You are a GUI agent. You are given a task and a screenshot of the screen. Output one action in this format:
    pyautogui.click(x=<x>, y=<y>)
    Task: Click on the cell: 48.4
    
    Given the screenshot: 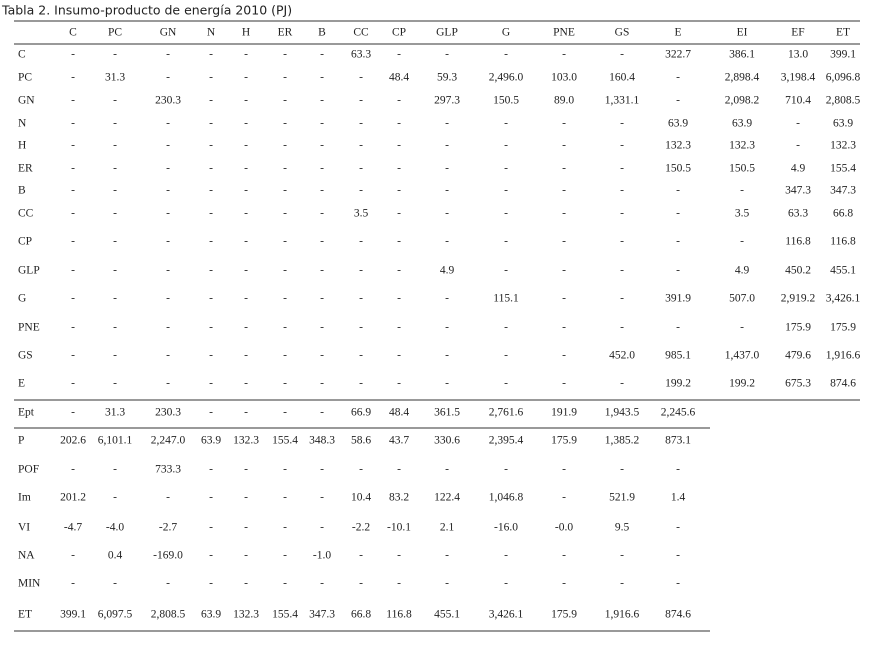 What is the action you would take?
    pyautogui.click(x=399, y=78)
    